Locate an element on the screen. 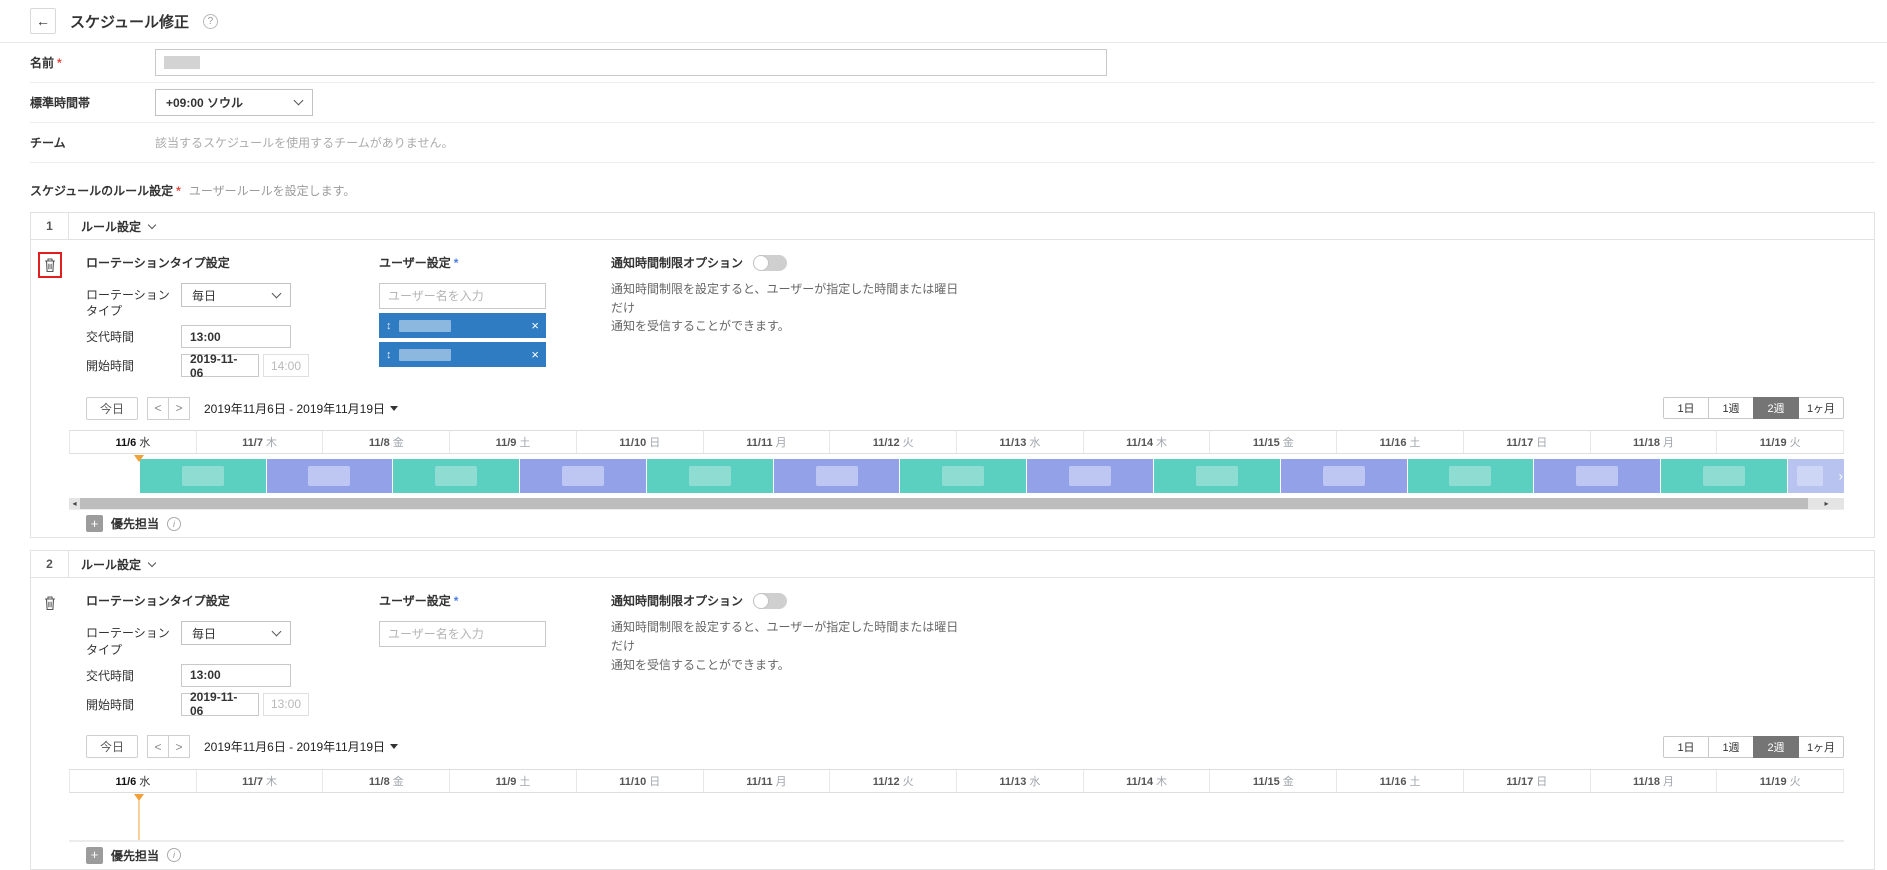  team-label: チーム is located at coordinates (48, 143).